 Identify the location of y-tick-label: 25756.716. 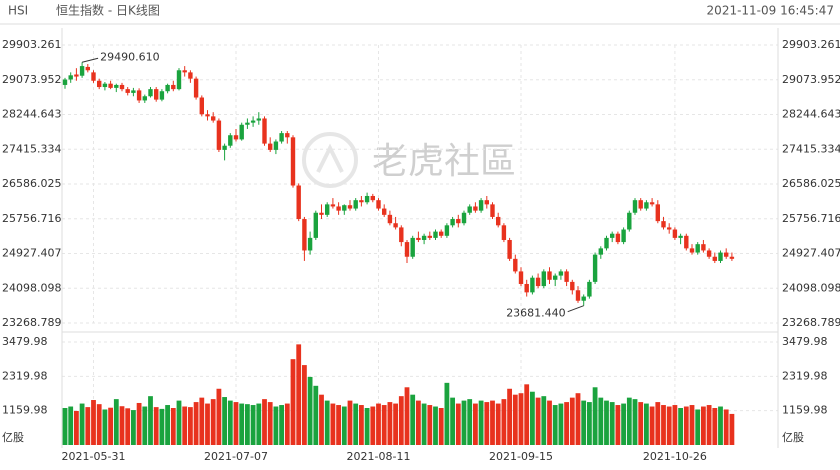
(811, 218).